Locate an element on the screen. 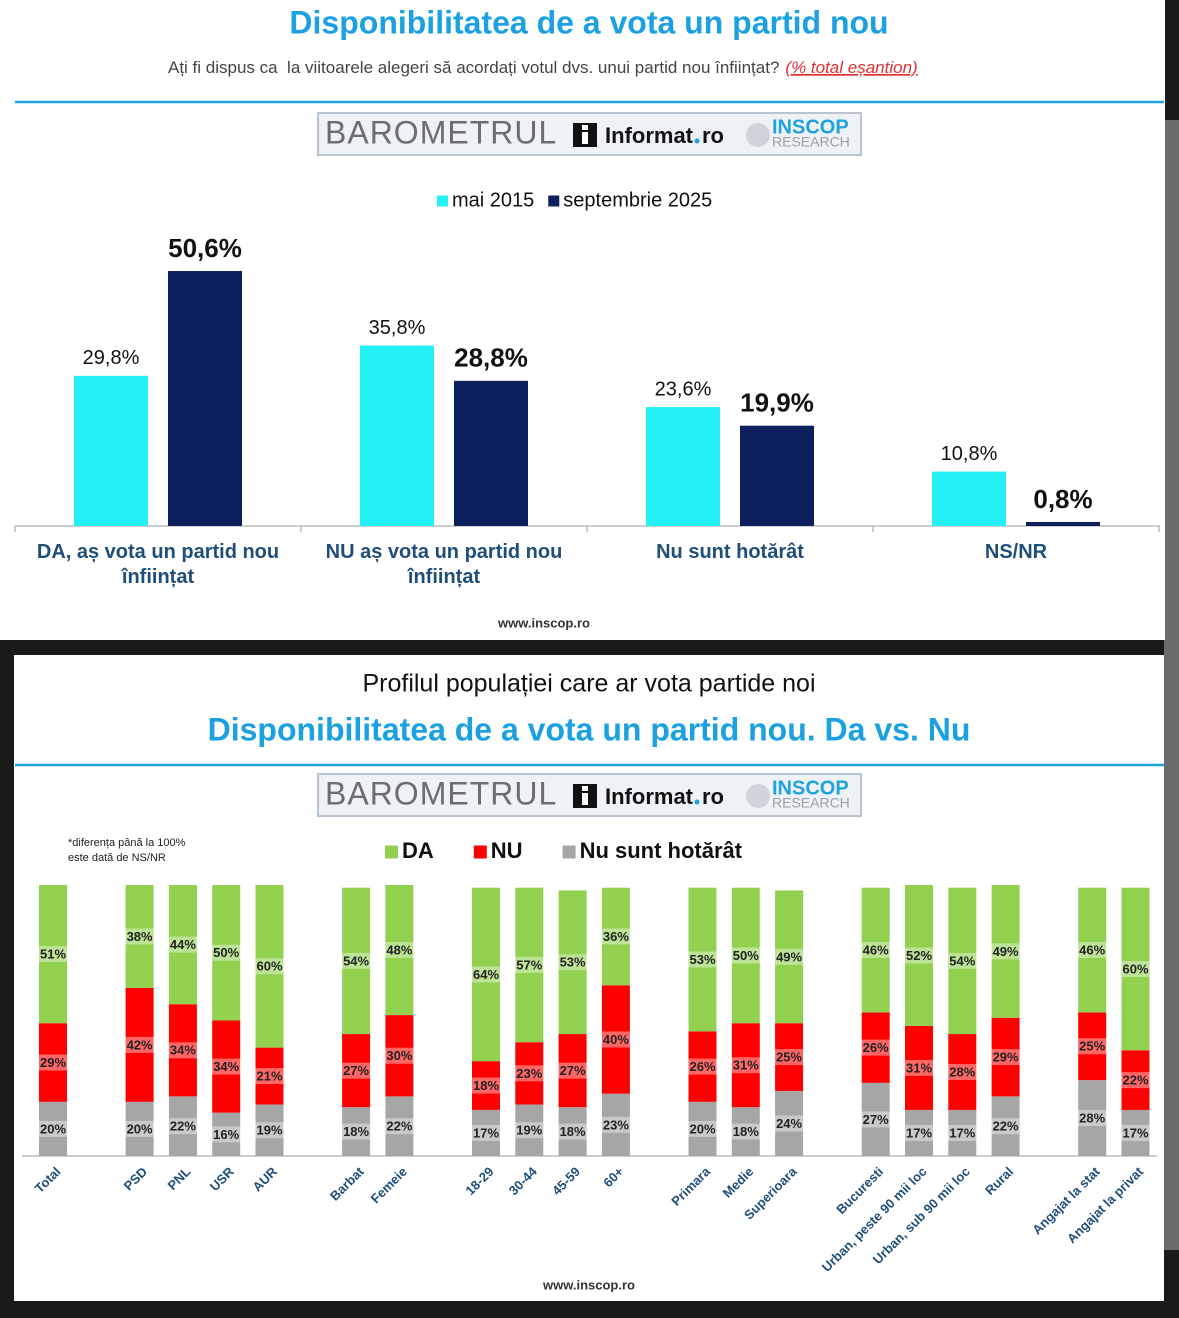  logo-brand: Informat is located at coordinates (649, 135).